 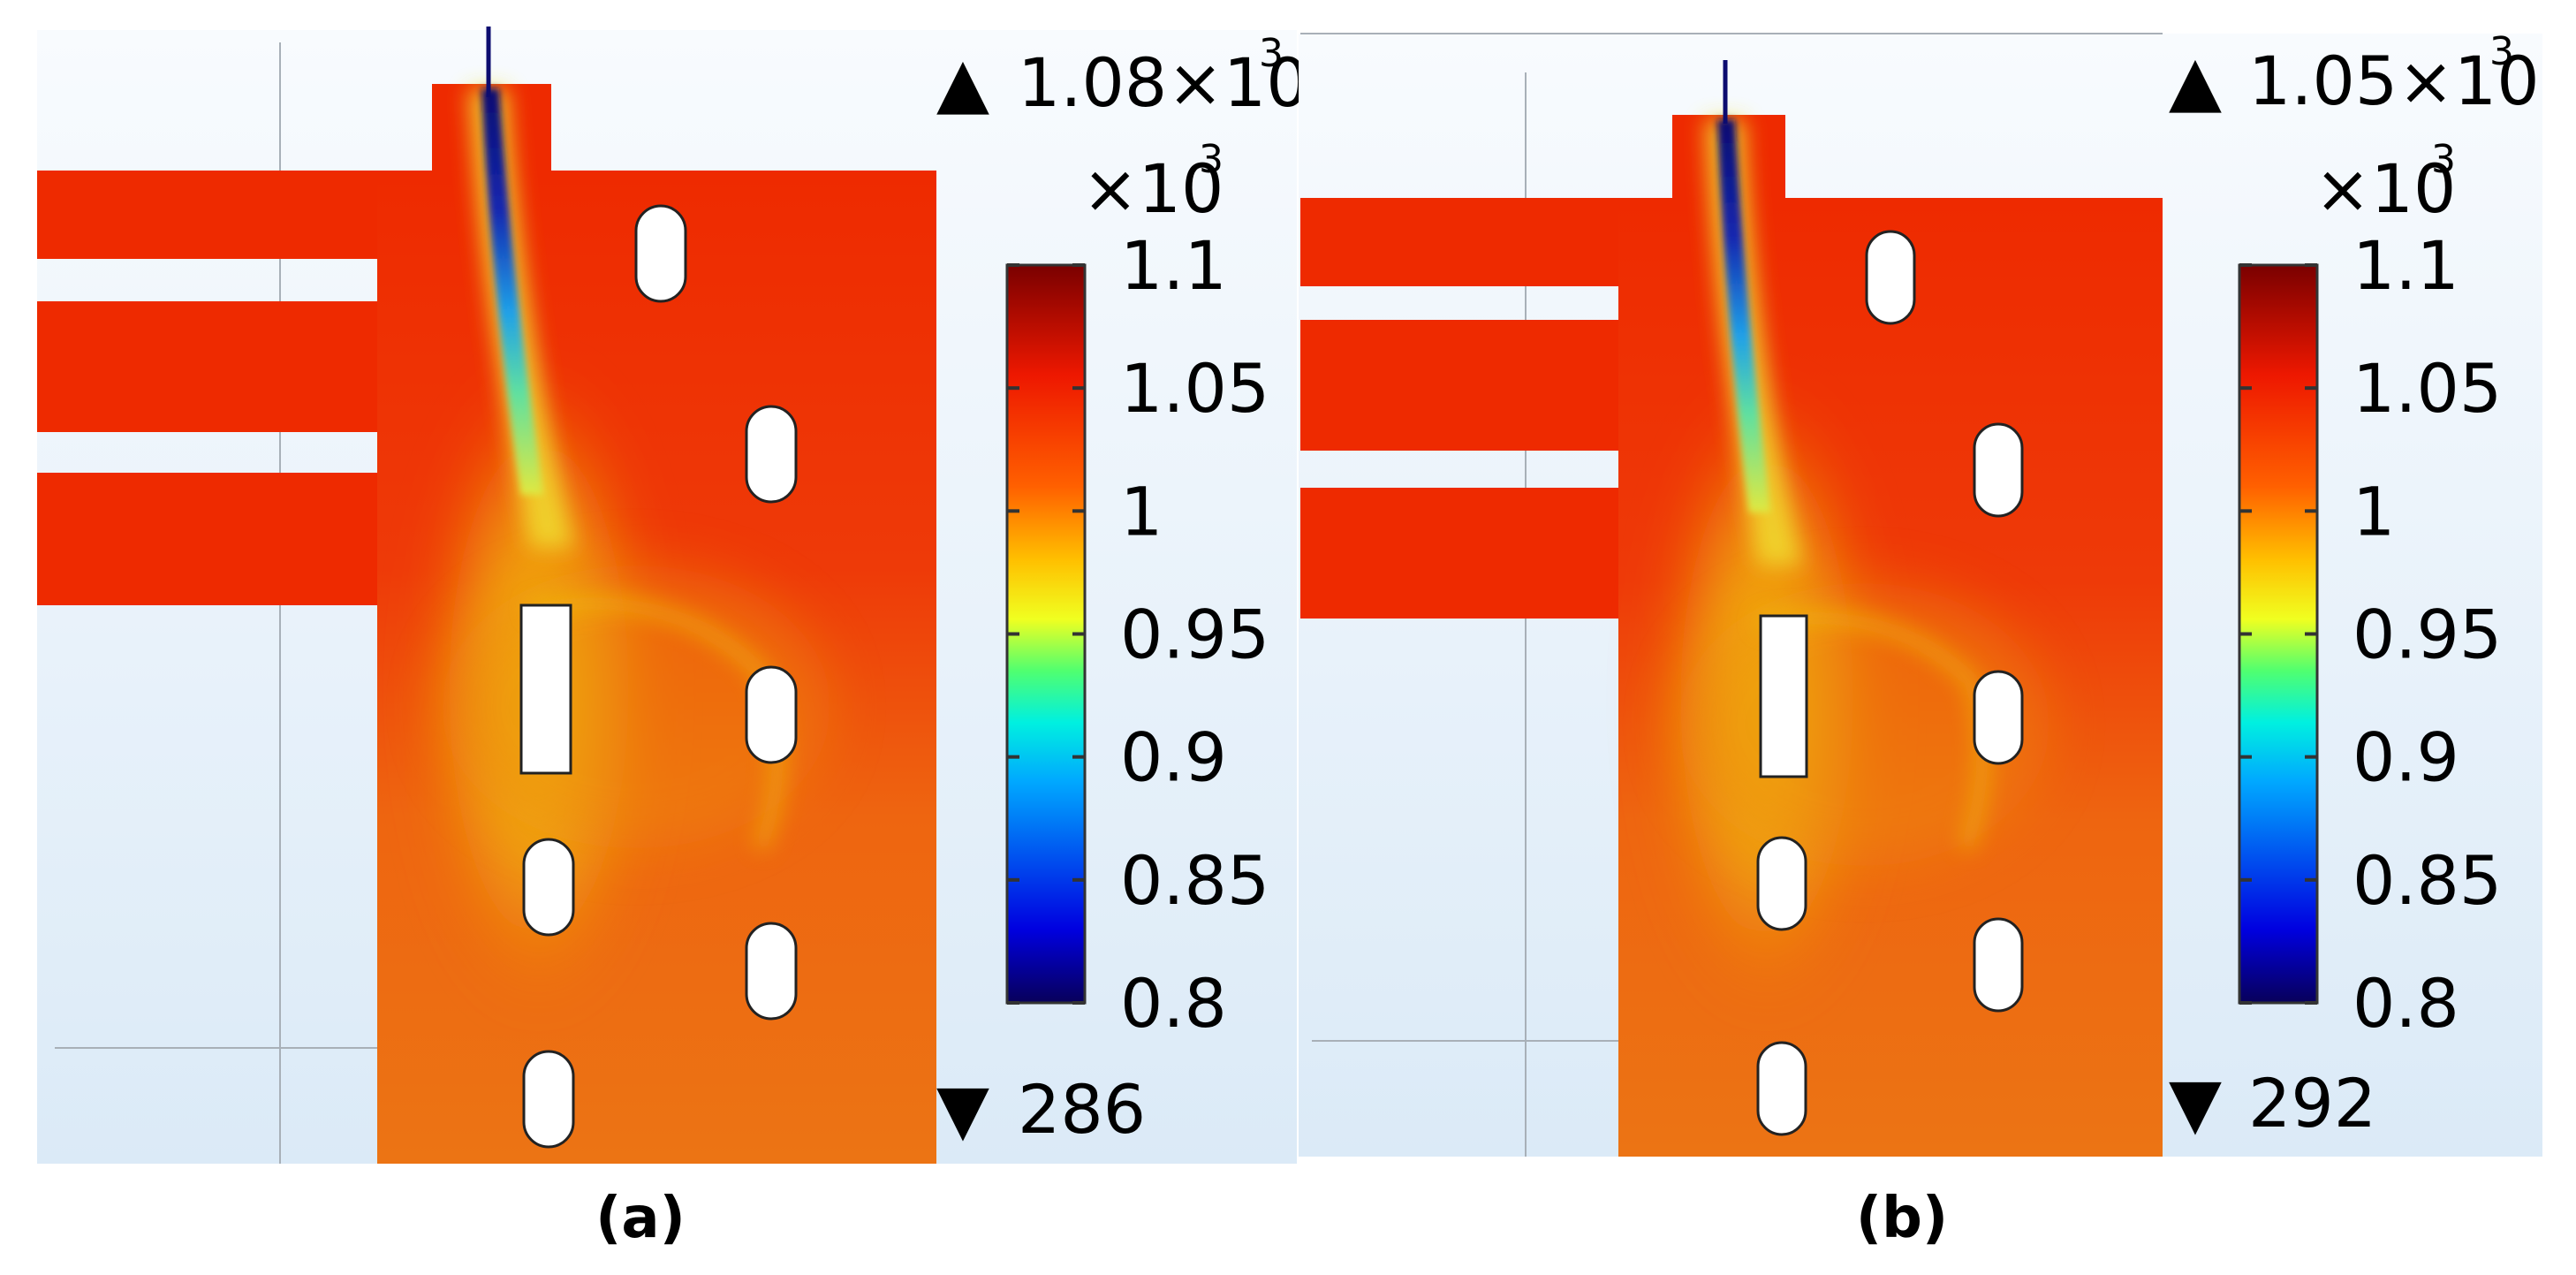 What do you see at coordinates (512, 291) in the screenshot?
I see `panel-a-jet-core` at bounding box center [512, 291].